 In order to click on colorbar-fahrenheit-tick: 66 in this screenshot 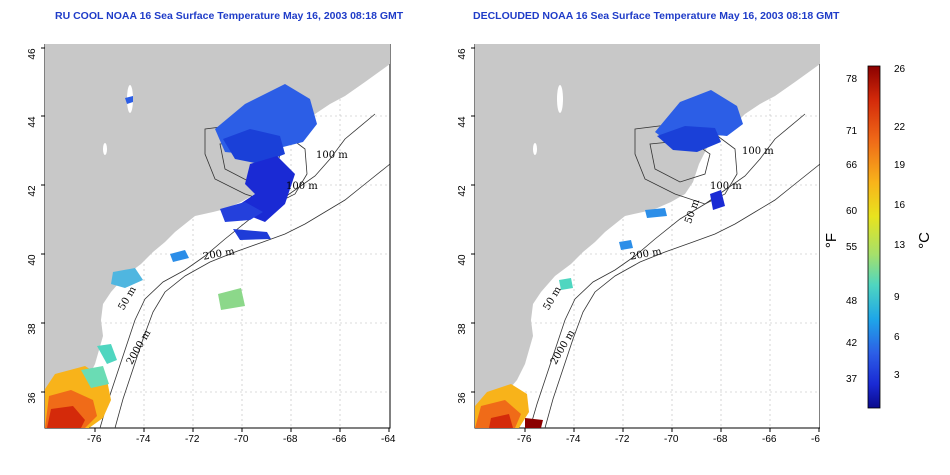, I will do `click(852, 165)`.